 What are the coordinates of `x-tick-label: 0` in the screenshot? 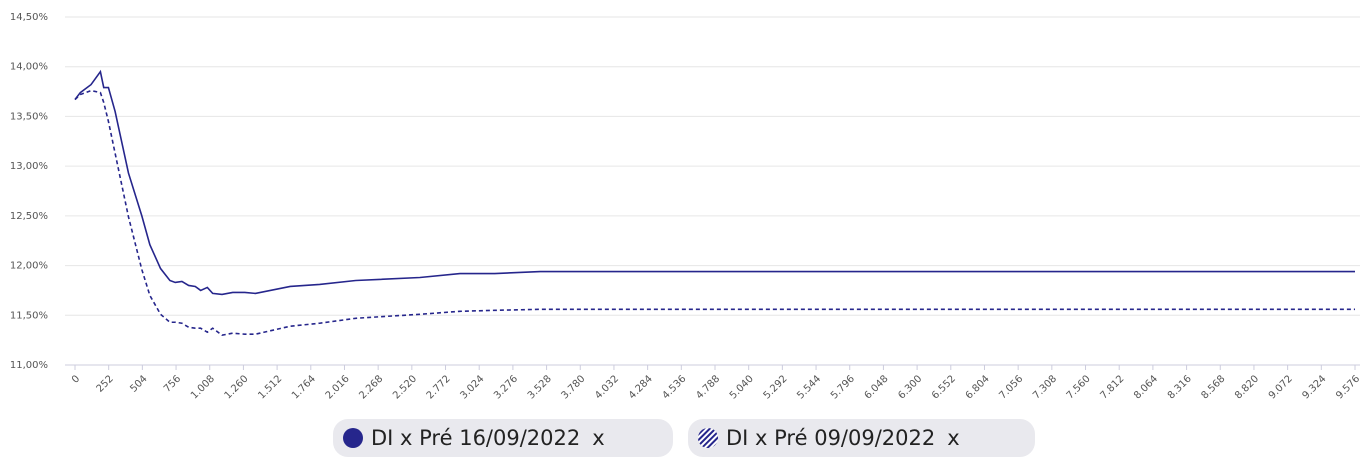 It's located at (76, 379).